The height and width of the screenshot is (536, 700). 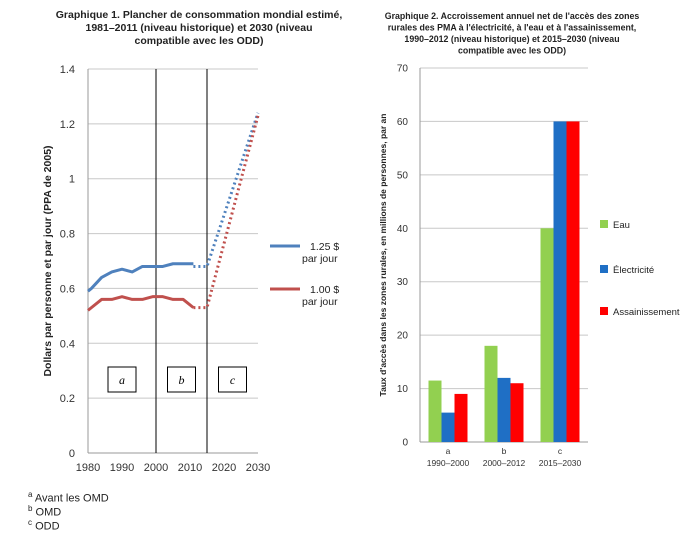 What do you see at coordinates (67, 344) in the screenshot?
I see `chart1-y-tick-label: 0.4` at bounding box center [67, 344].